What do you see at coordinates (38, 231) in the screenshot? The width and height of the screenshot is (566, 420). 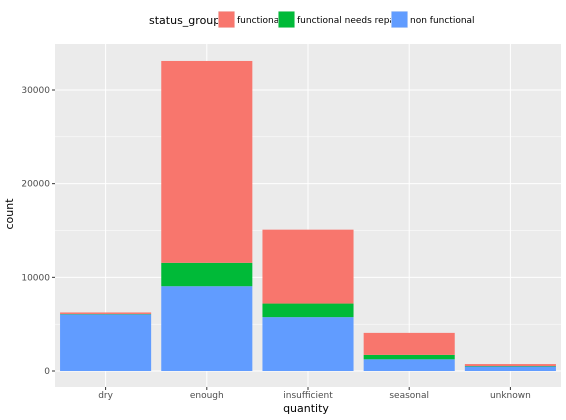 I see `y-axis-ticks: 0 10000 20000 30000` at bounding box center [38, 231].